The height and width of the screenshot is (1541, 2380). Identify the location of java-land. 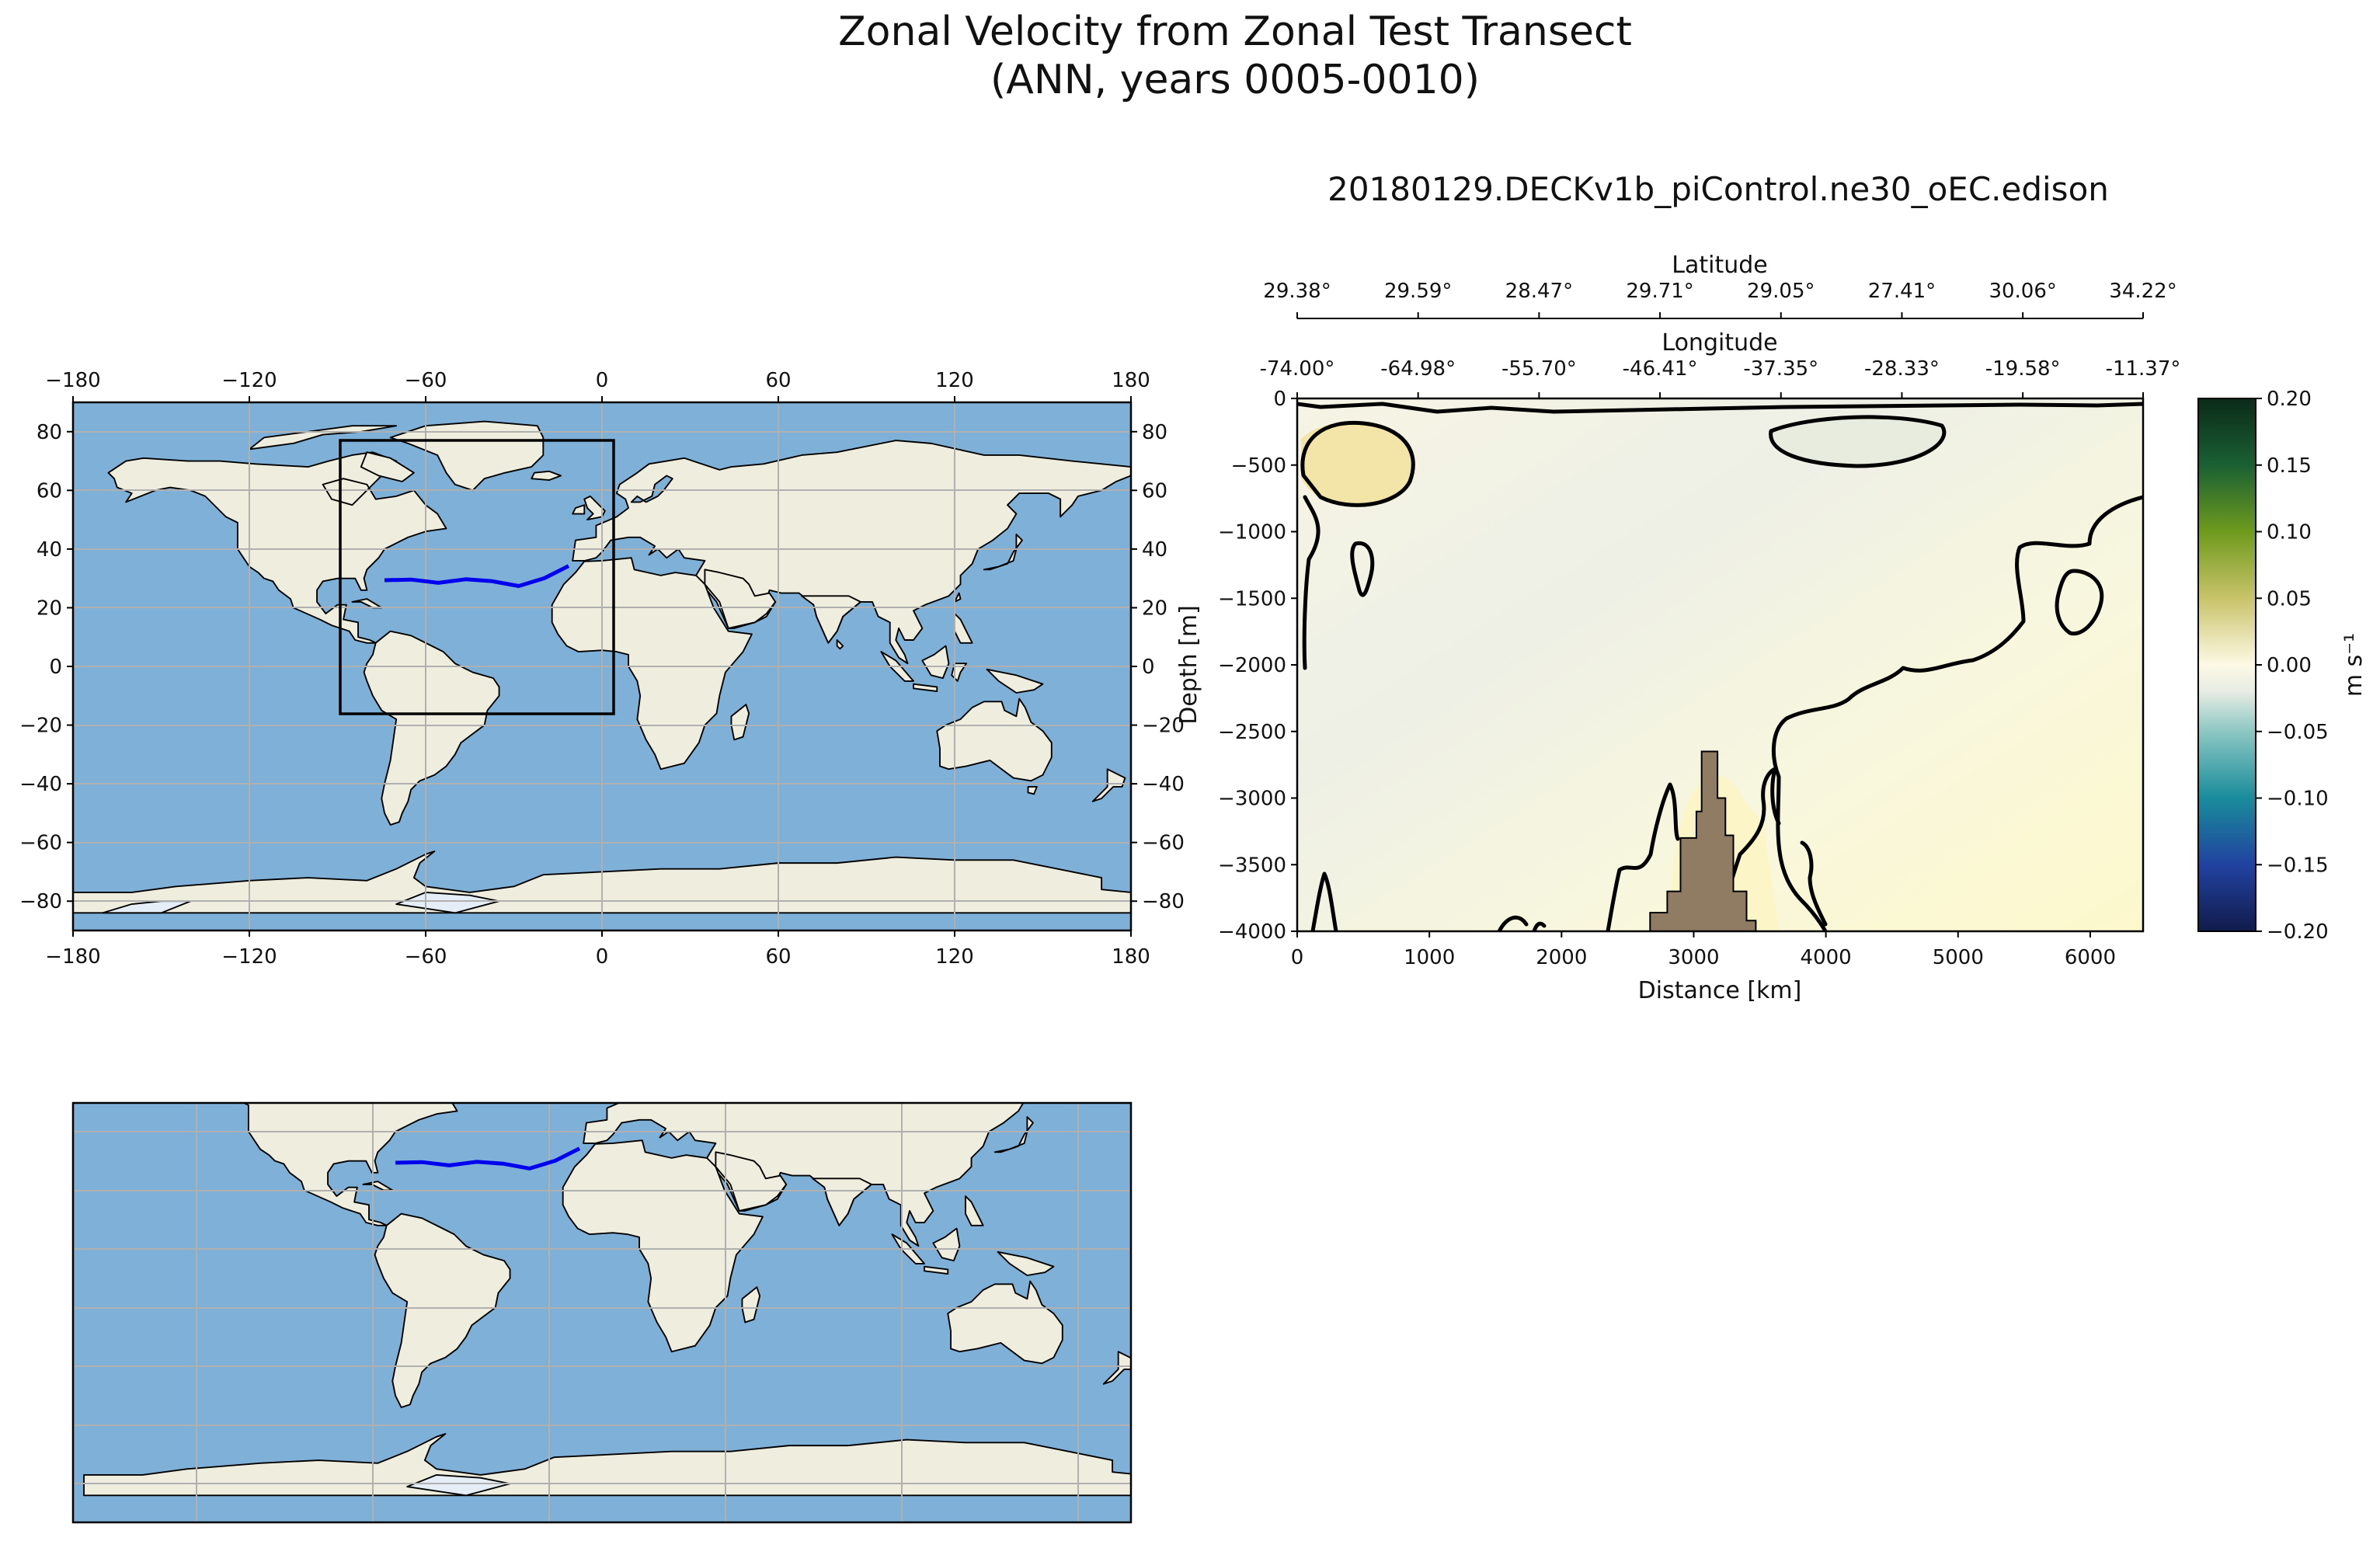
(926, 688).